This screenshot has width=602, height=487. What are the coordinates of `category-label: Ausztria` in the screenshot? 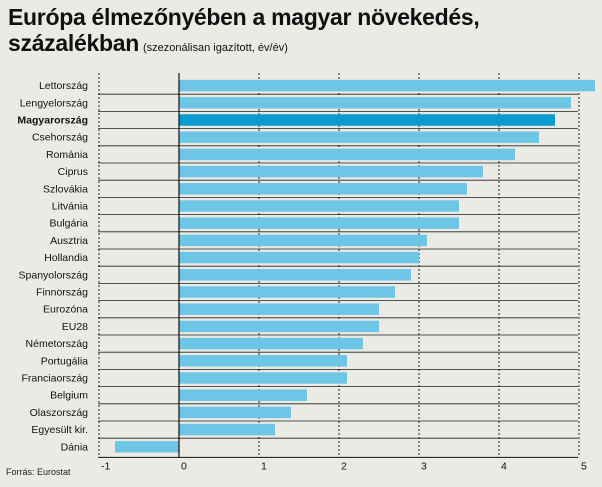 It's located at (69, 241).